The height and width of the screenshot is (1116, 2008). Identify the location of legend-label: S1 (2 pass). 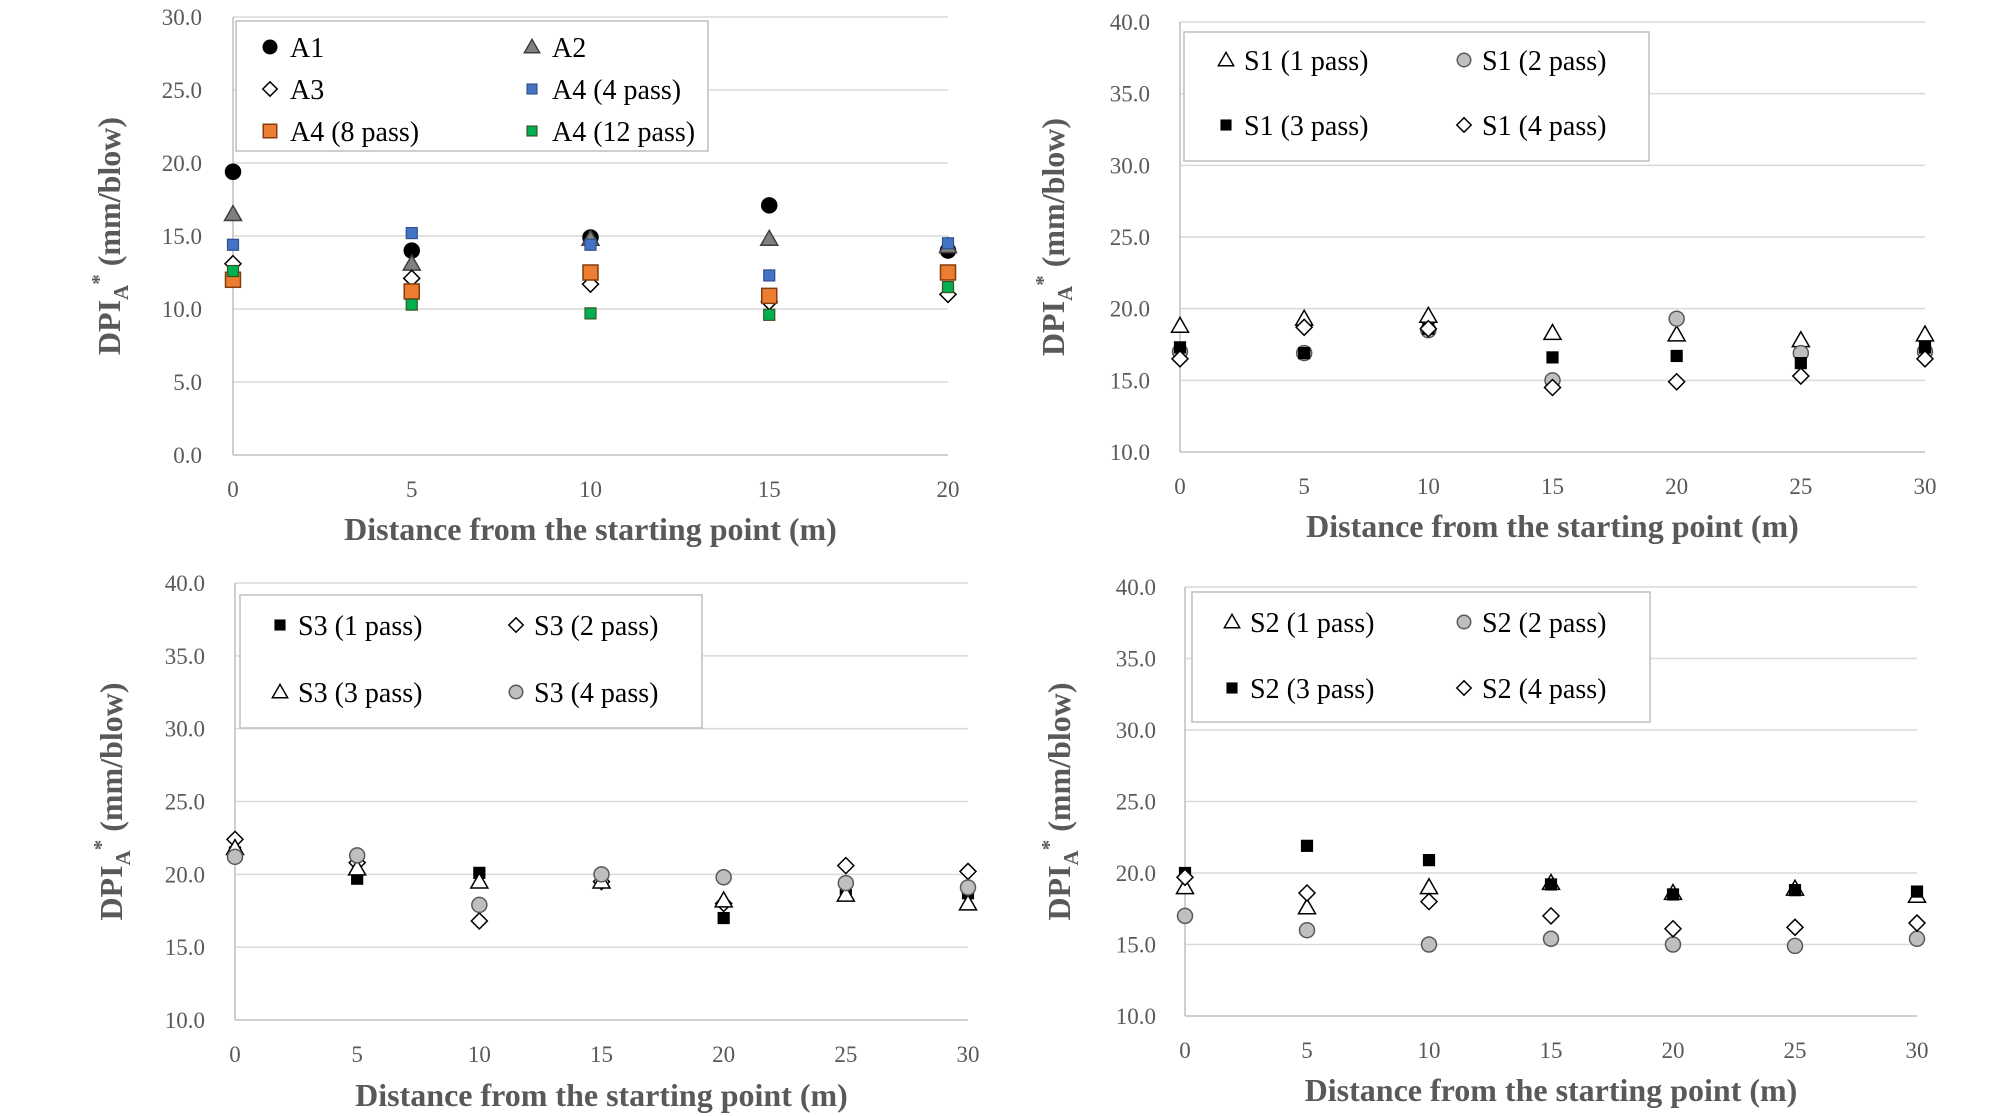
(1544, 61).